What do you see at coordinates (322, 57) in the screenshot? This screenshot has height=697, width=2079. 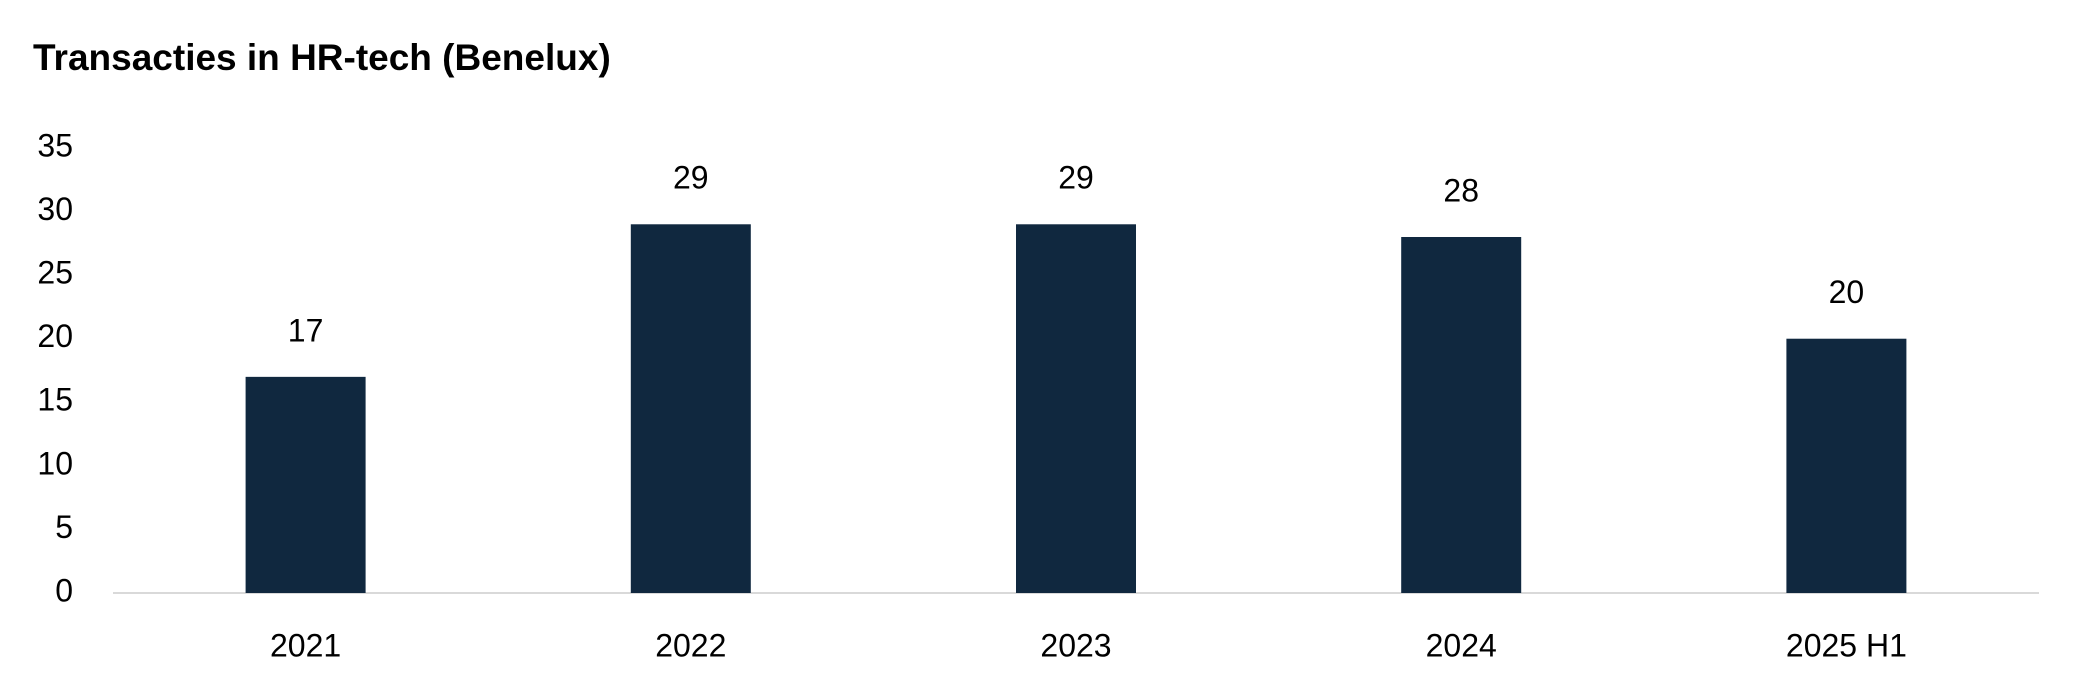 I see `chart-title: Transacties in HR-tech (Benelux)` at bounding box center [322, 57].